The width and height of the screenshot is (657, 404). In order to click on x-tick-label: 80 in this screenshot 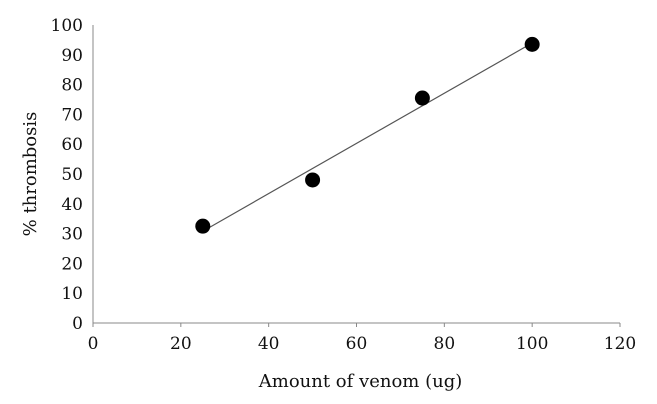, I will do `click(445, 344)`.